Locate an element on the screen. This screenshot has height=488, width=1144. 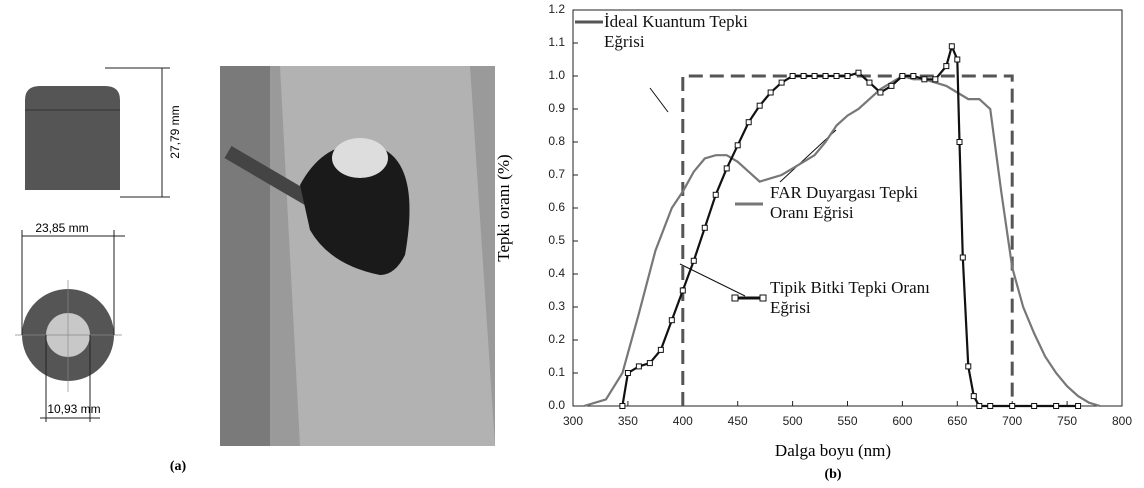
legend-label: Tipik Bitki Tepki Oranı Eğrisi is located at coordinates (850, 297).